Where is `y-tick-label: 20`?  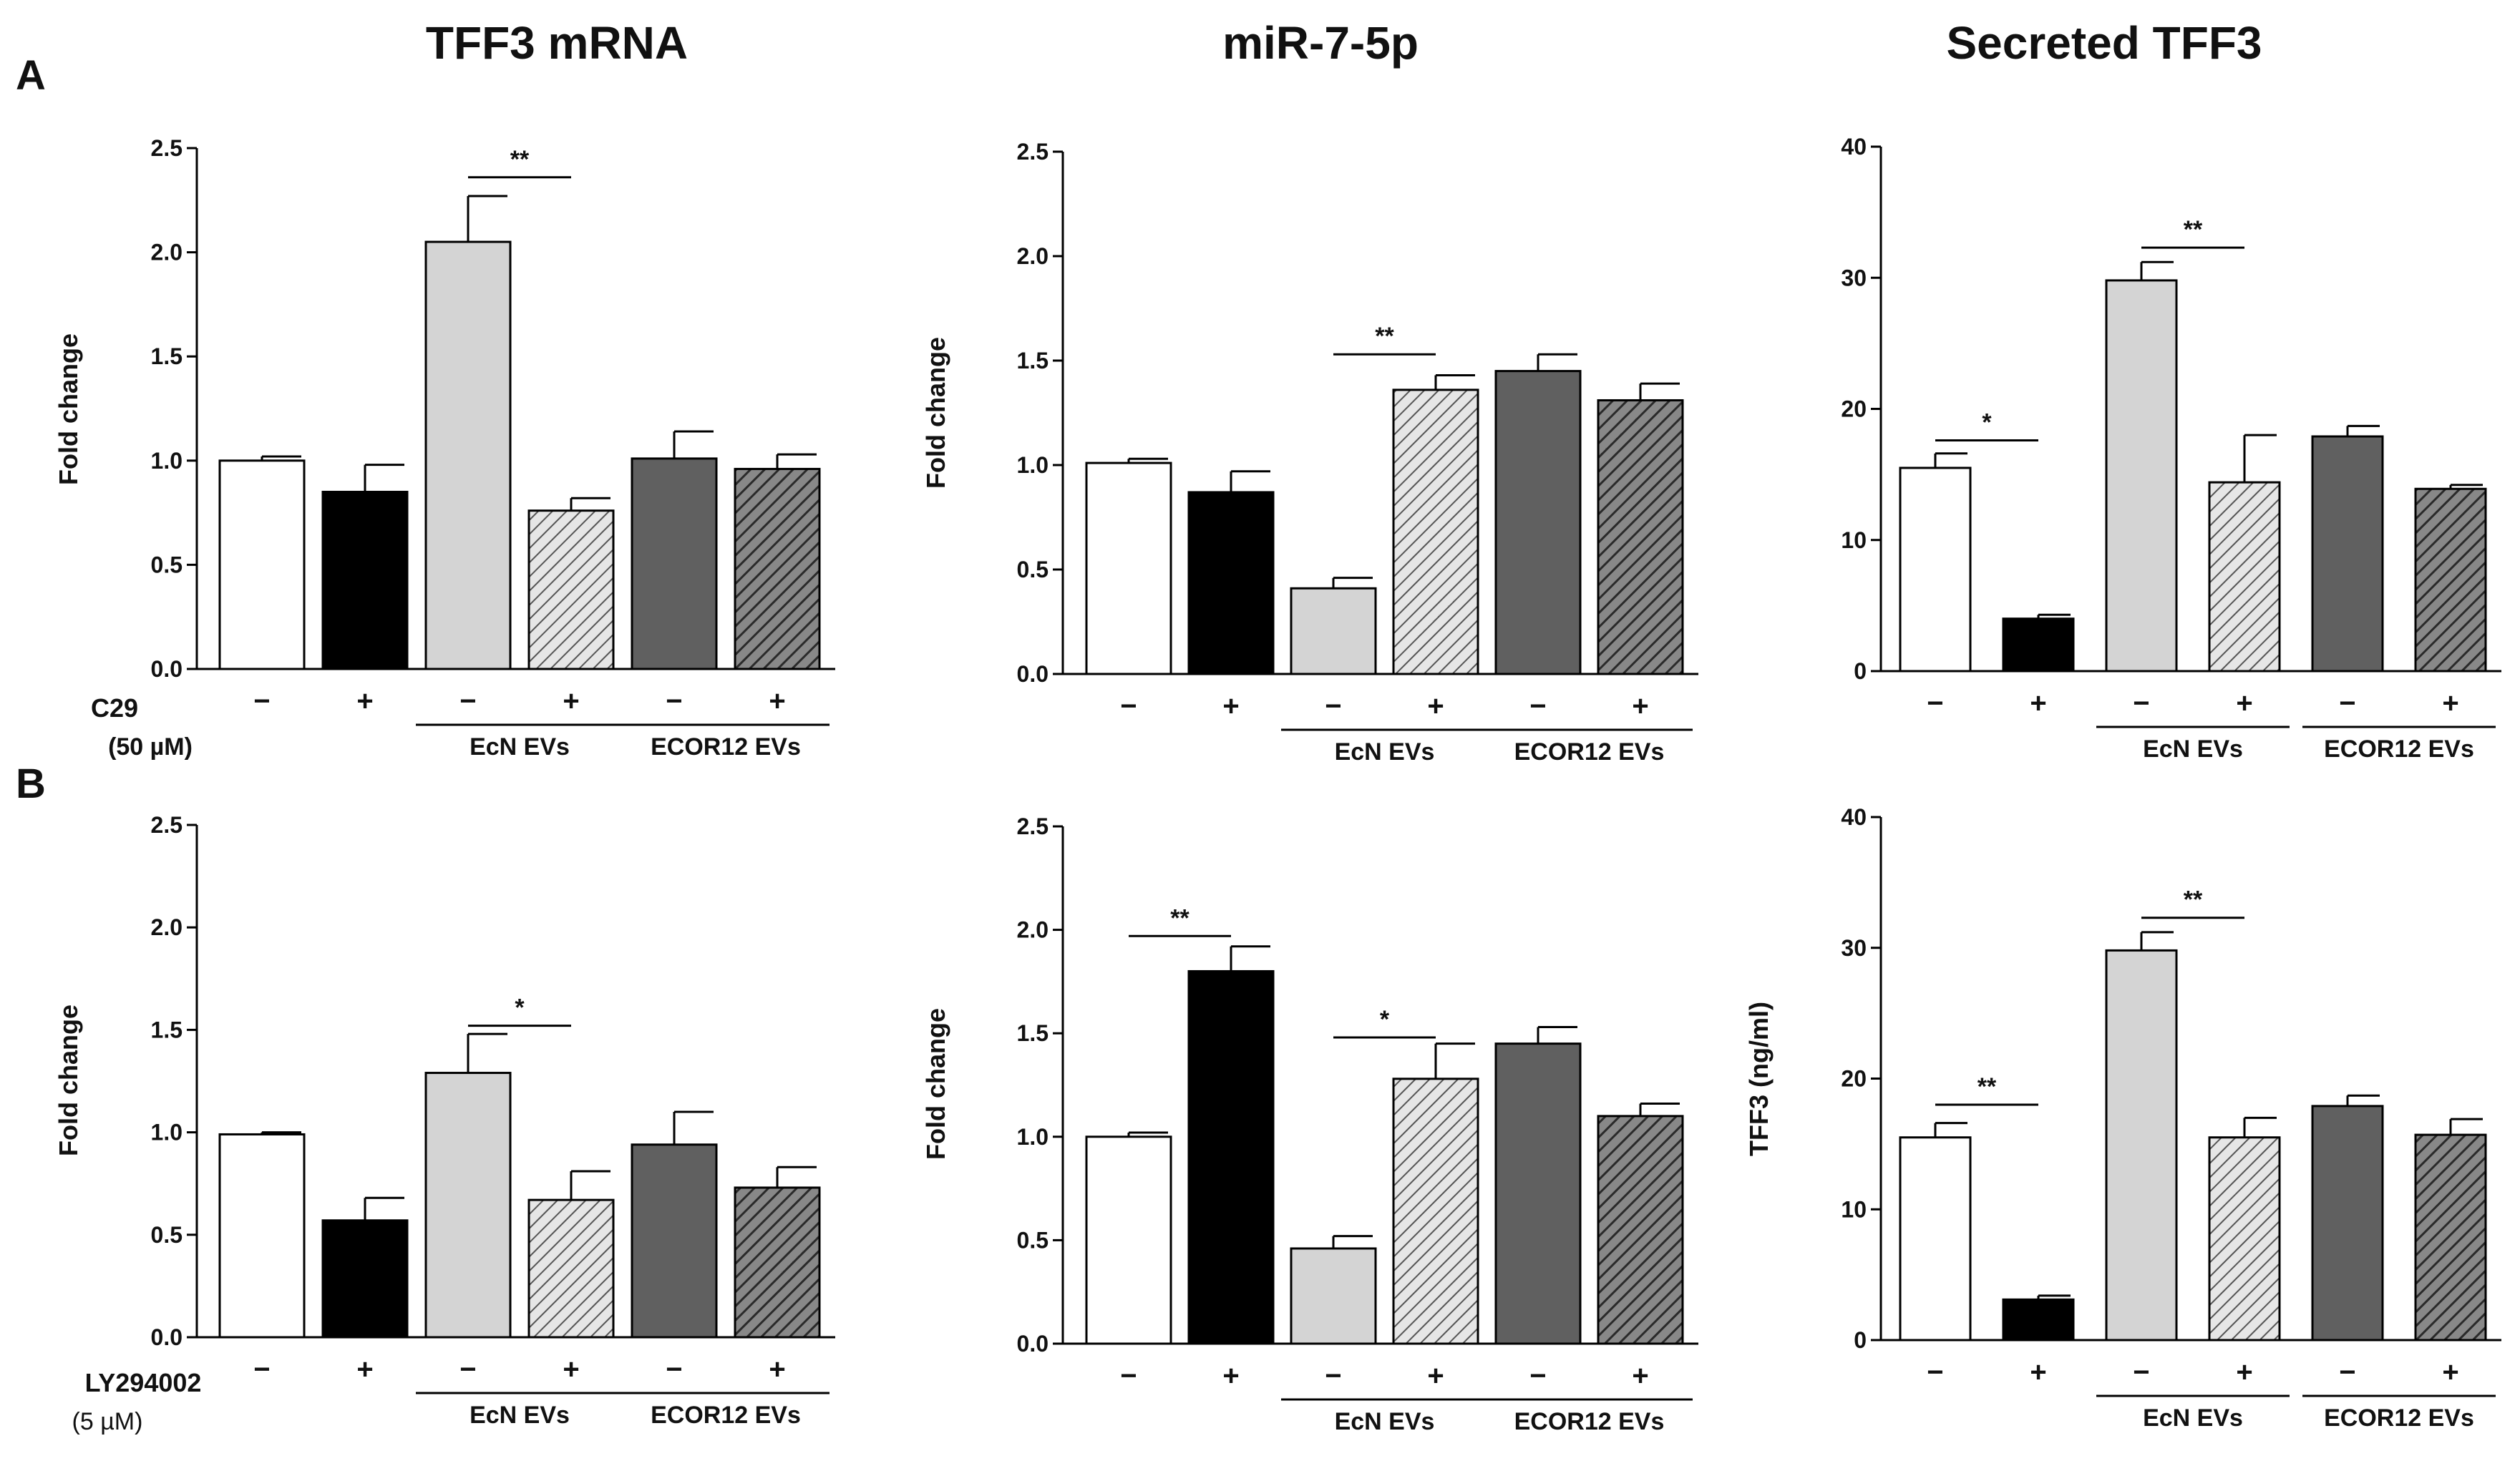 y-tick-label: 20 is located at coordinates (1854, 1079).